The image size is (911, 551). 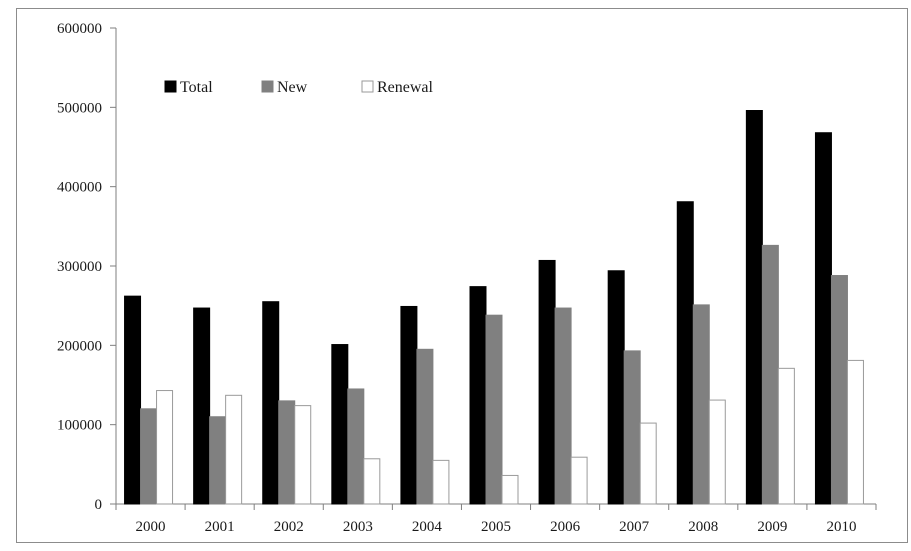 What do you see at coordinates (855, 432) in the screenshot?
I see `bar-renewal-2010` at bounding box center [855, 432].